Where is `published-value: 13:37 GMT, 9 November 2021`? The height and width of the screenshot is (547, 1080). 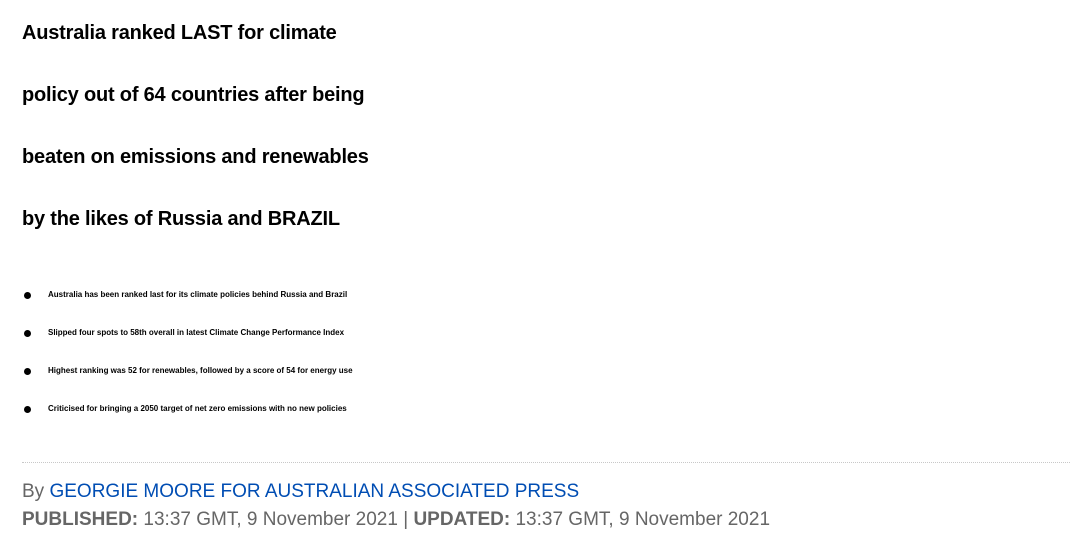
published-value: 13:37 GMT, 9 November 2021 is located at coordinates (270, 519).